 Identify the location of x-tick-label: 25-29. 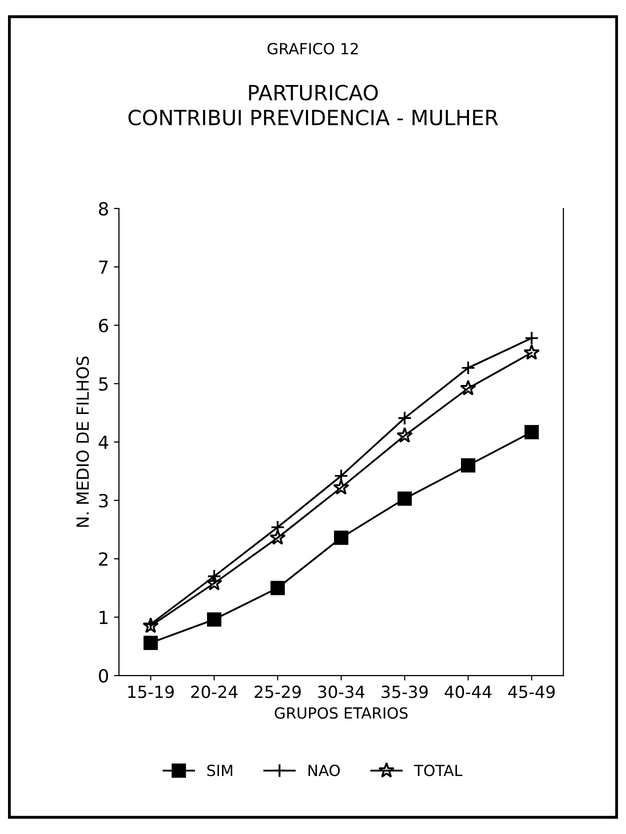
(277, 692).